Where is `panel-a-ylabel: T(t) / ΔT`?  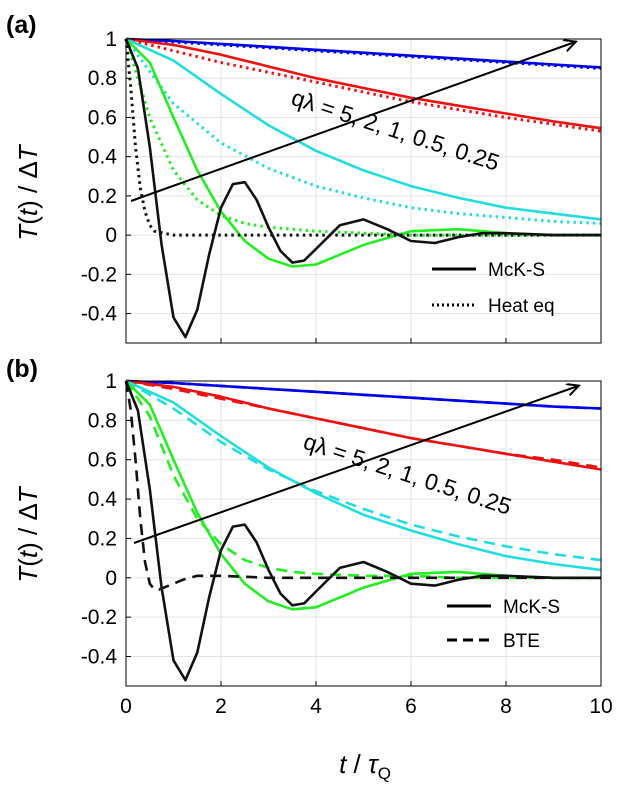 panel-a-ylabel: T(t) / ΔT is located at coordinates (28, 192).